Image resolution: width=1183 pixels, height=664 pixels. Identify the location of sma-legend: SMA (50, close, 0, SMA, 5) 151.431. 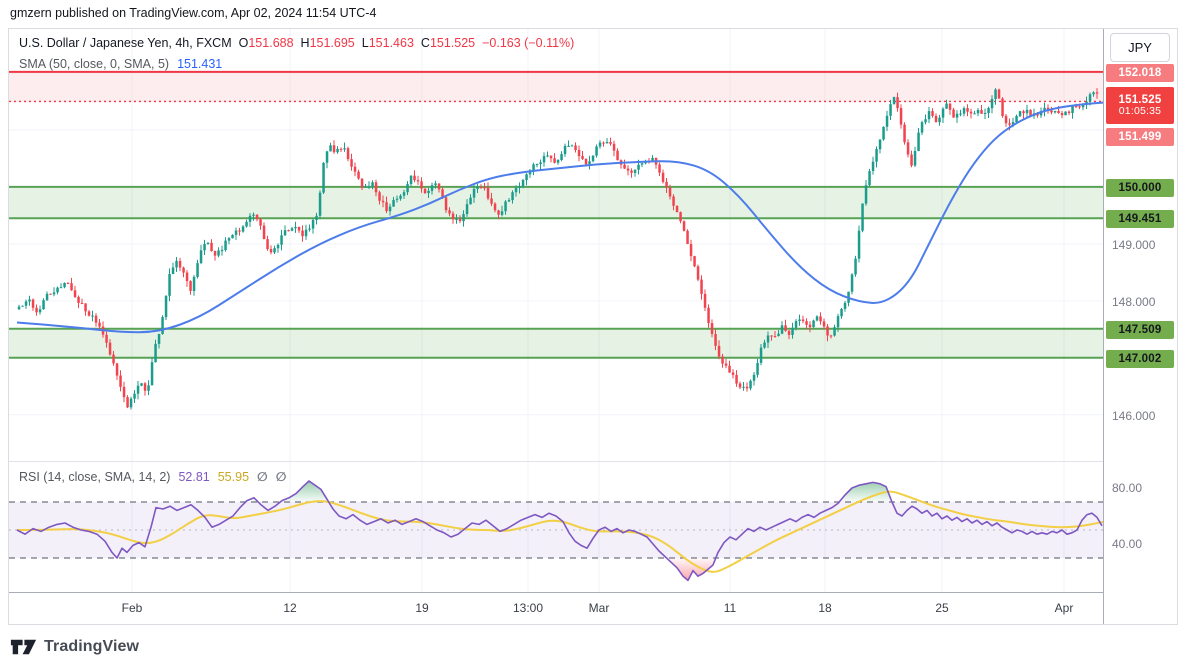
(120, 64).